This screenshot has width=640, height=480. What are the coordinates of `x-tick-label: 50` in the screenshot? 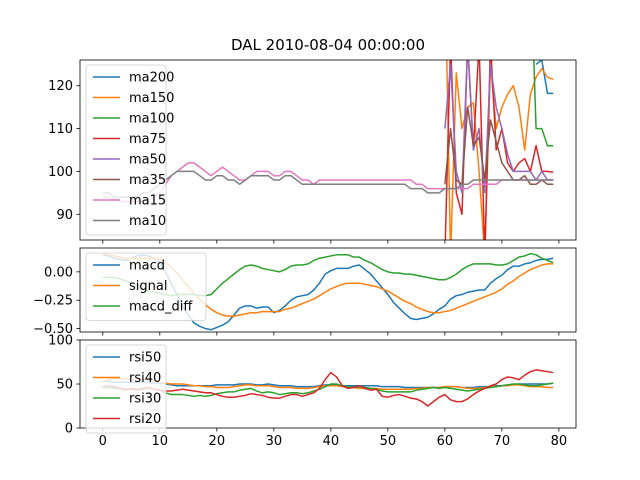 It's located at (388, 441).